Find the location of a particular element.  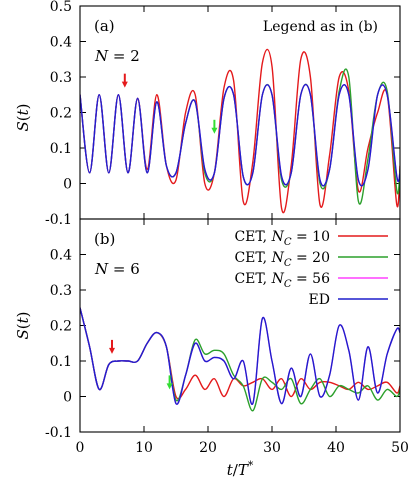

y-tick-label: 0.5 is located at coordinates (61, 7).